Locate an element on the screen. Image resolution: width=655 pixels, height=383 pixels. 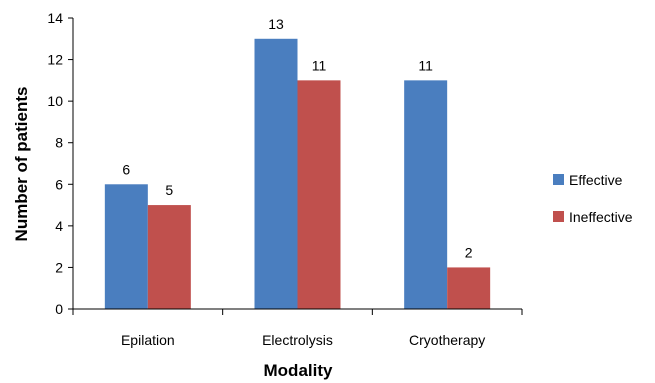
legend: Effective Ineffective is located at coordinates (593, 198).